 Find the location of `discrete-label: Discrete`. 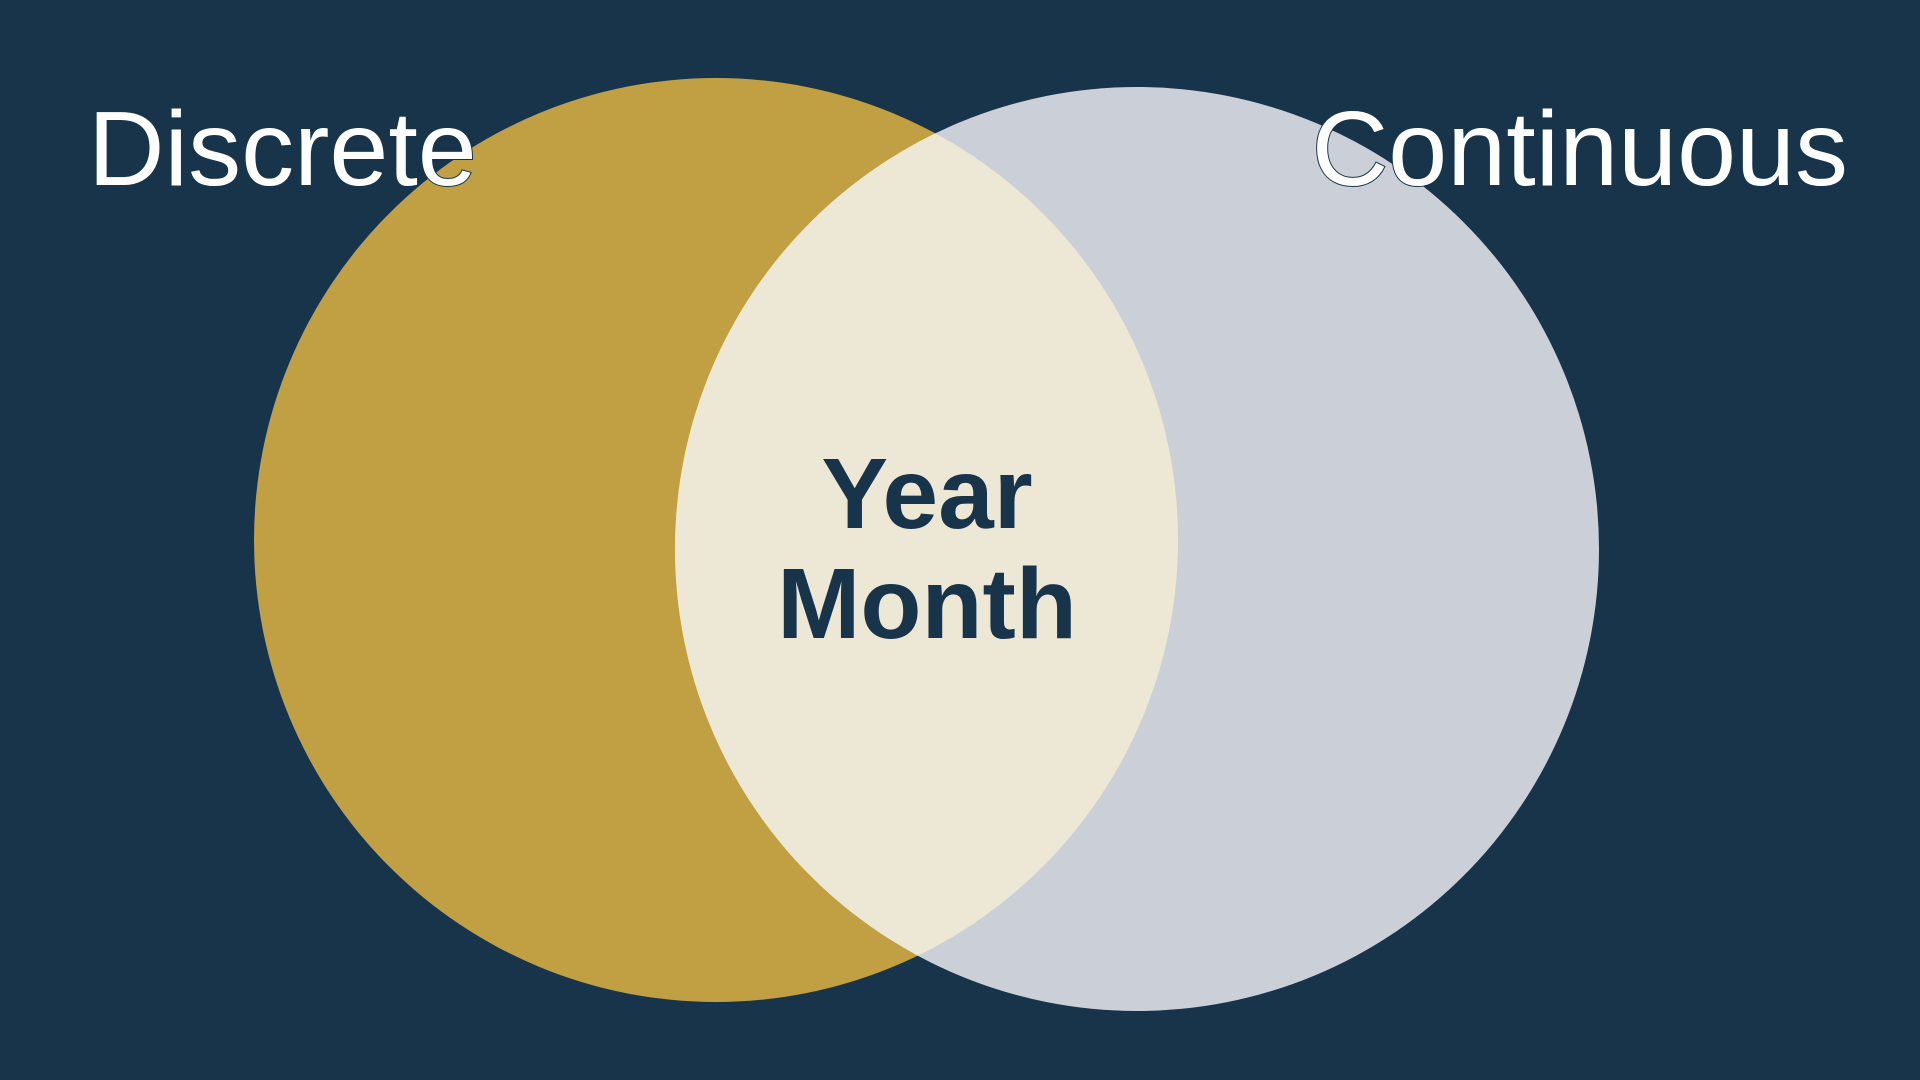

discrete-label: Discrete is located at coordinates (282, 149).